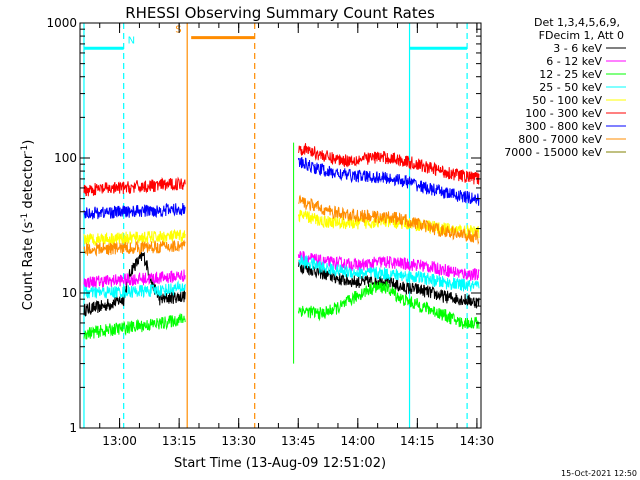  I want to click on x-tick-label: 14:00, so click(358, 441).